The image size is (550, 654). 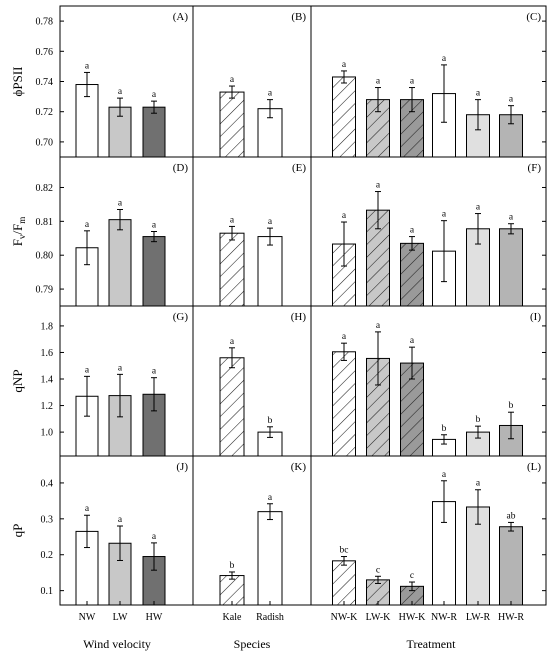 What do you see at coordinates (47, 326) in the screenshot?
I see `y-tick-label: 1.8` at bounding box center [47, 326].